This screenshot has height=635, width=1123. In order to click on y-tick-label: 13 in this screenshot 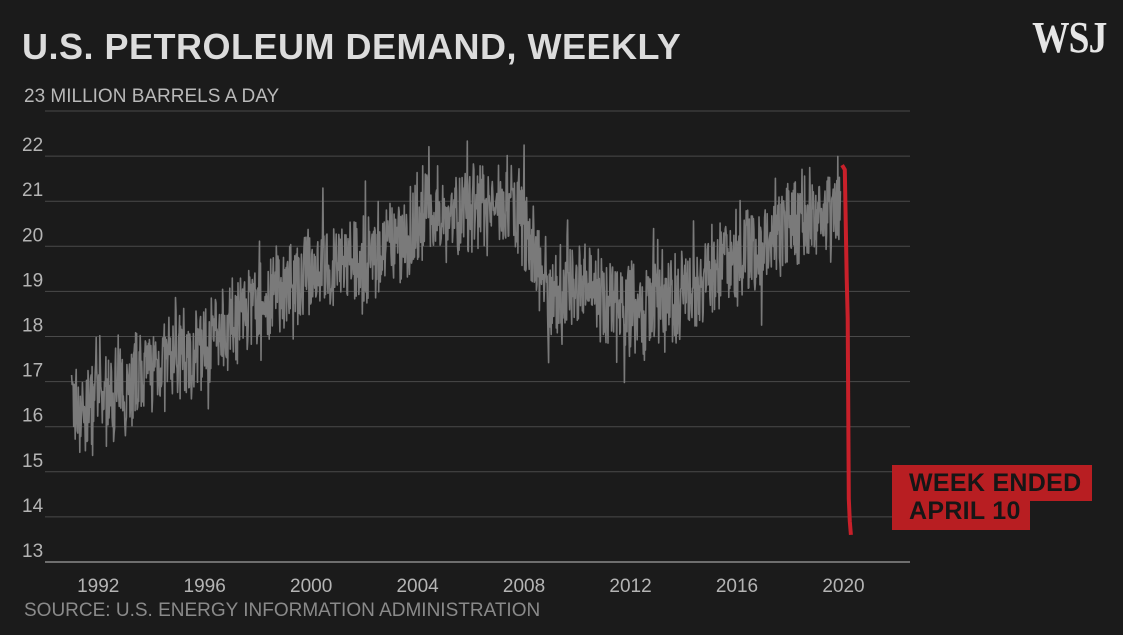, I will do `click(32, 551)`.